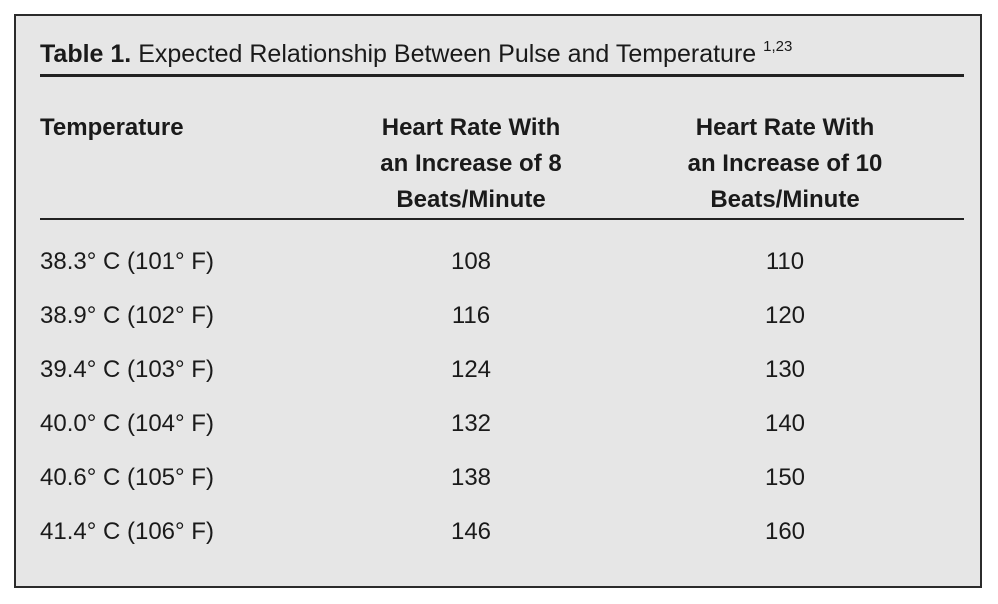 The width and height of the screenshot is (998, 604). I want to click on header-rule, so click(502, 219).